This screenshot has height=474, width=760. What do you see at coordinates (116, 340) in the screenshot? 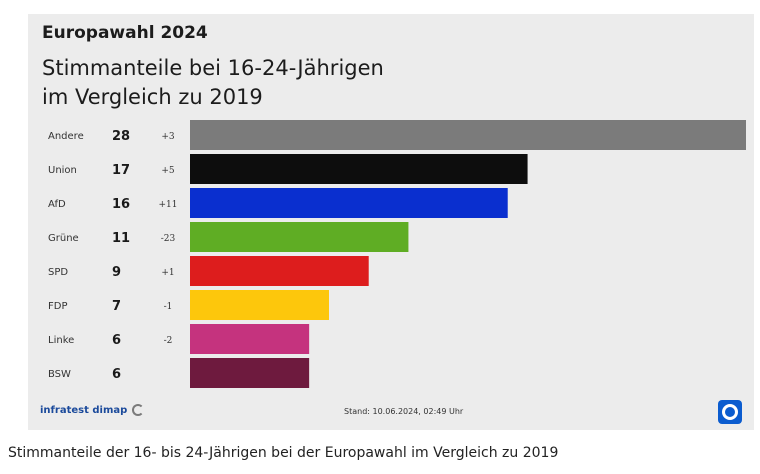
I see `value-label-linke: 6` at bounding box center [116, 340].